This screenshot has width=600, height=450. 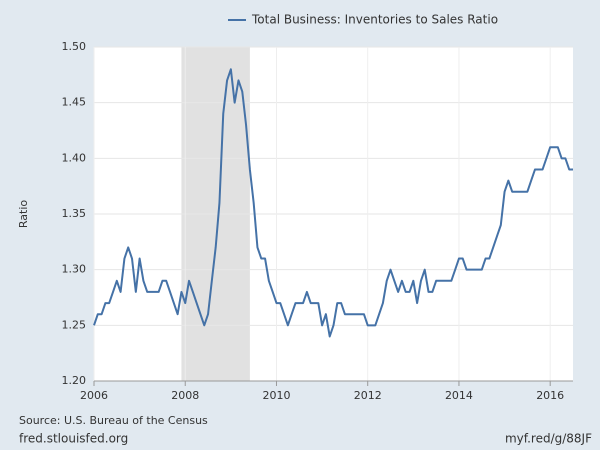 I want to click on y-tick-label: 1.45, so click(x=74, y=102).